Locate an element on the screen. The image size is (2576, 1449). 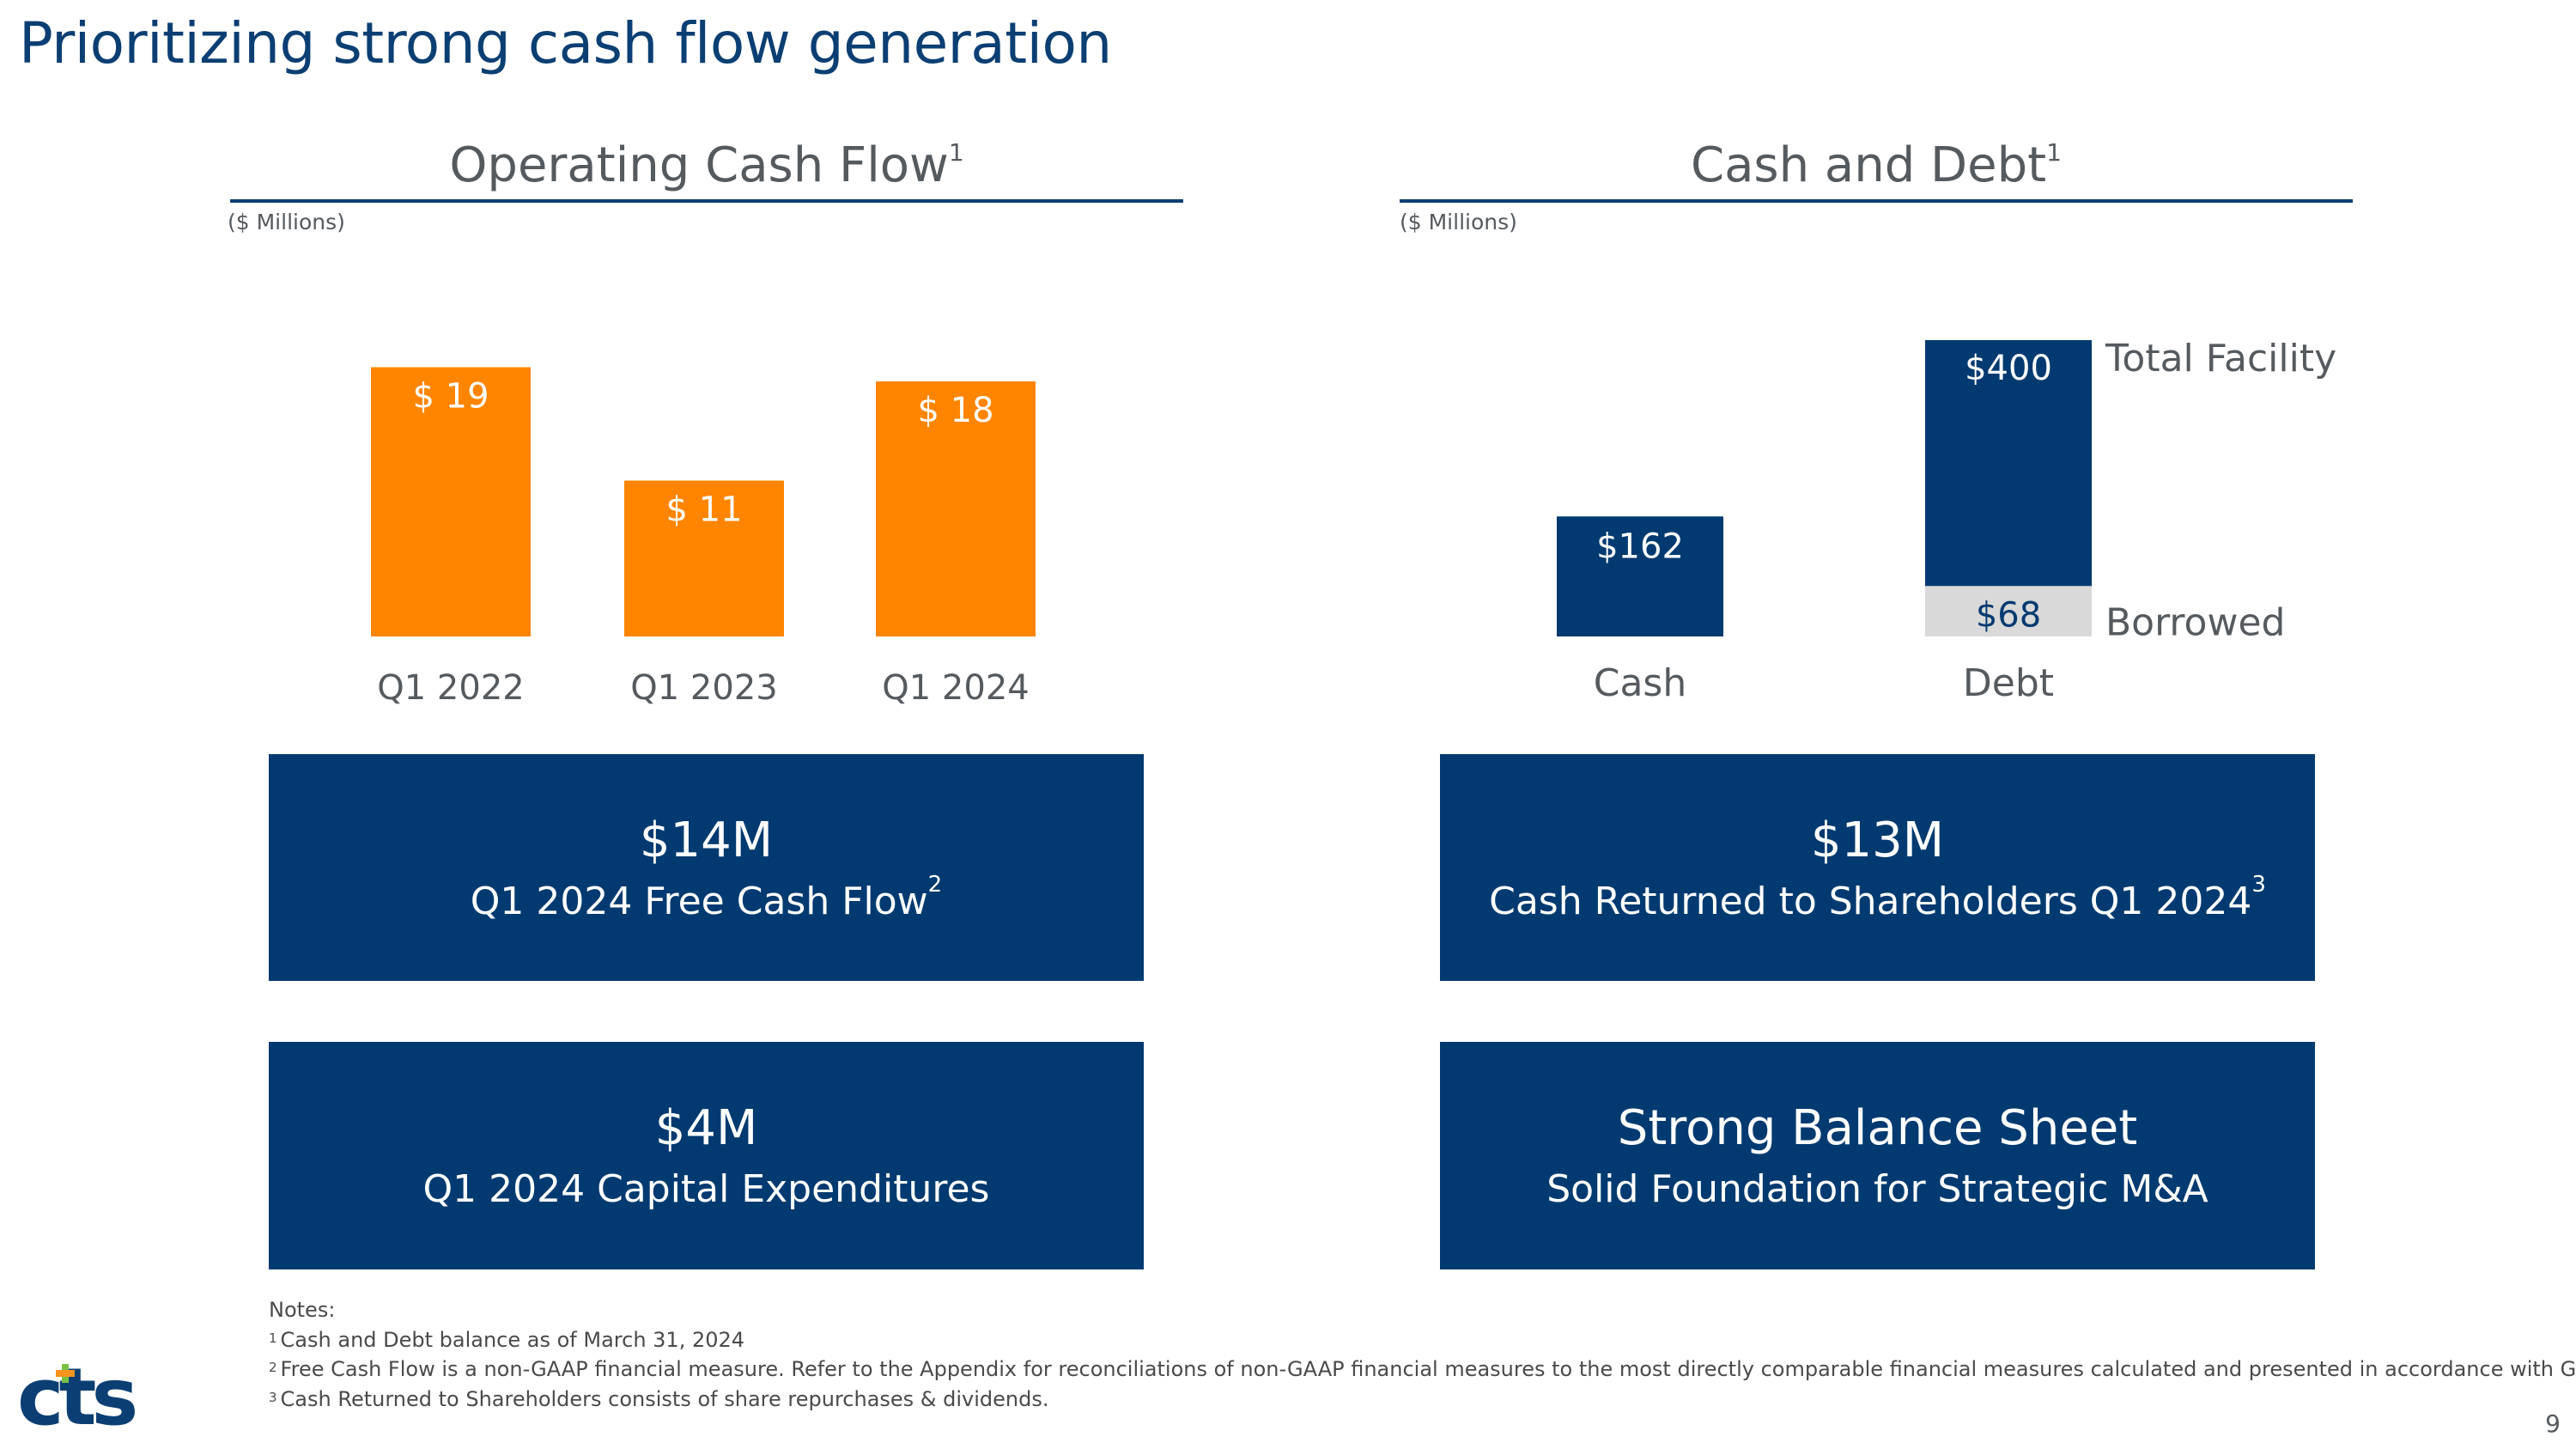
free-cash-flow-panel: $14M Q1 2024 Free Cash Flow2 is located at coordinates (706, 867).